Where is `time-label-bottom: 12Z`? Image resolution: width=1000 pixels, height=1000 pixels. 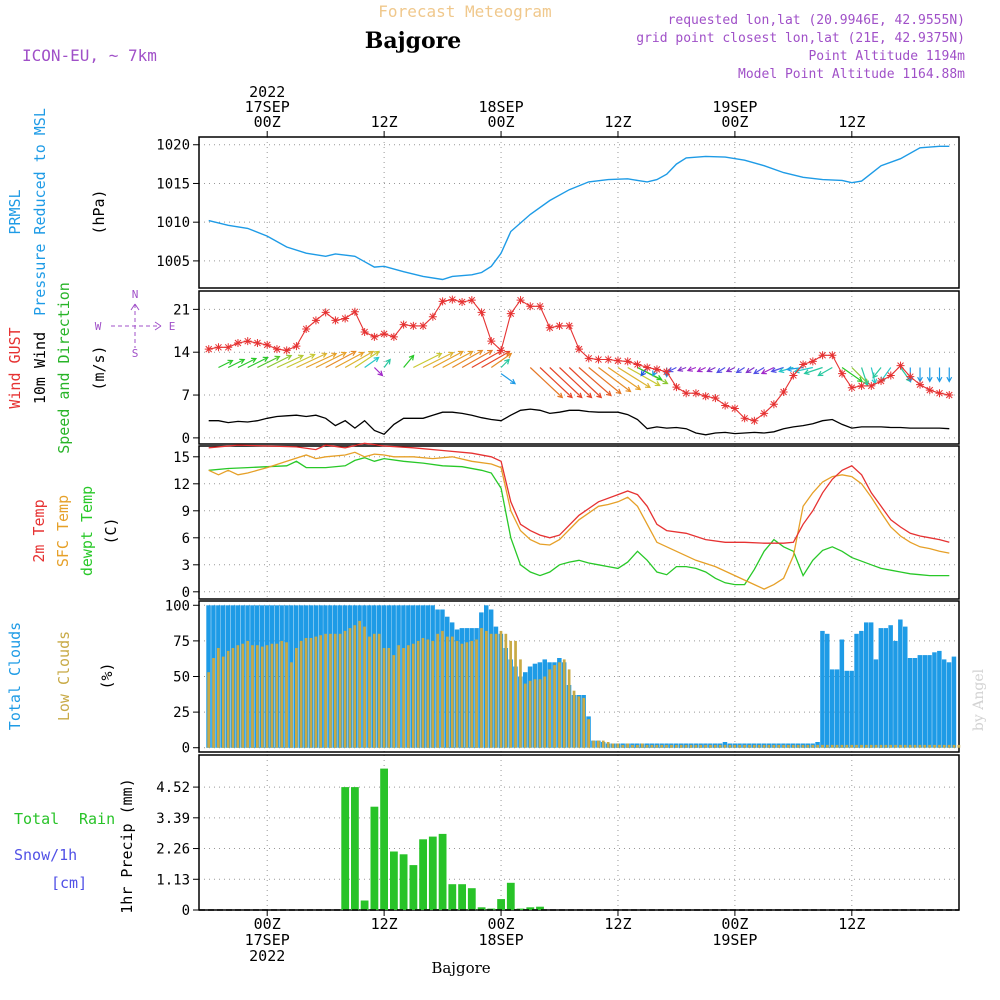
time-label-bottom: 12Z is located at coordinates (384, 924).